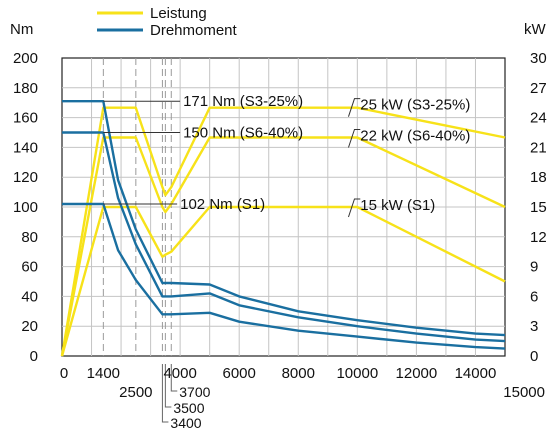  Describe the element at coordinates (538, 237) in the screenshot. I see `y-right-tick-label: 12` at that location.